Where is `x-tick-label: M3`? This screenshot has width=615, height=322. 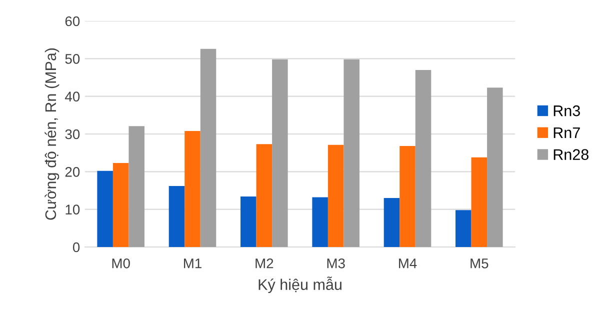 x-tick-label: M3 is located at coordinates (336, 263).